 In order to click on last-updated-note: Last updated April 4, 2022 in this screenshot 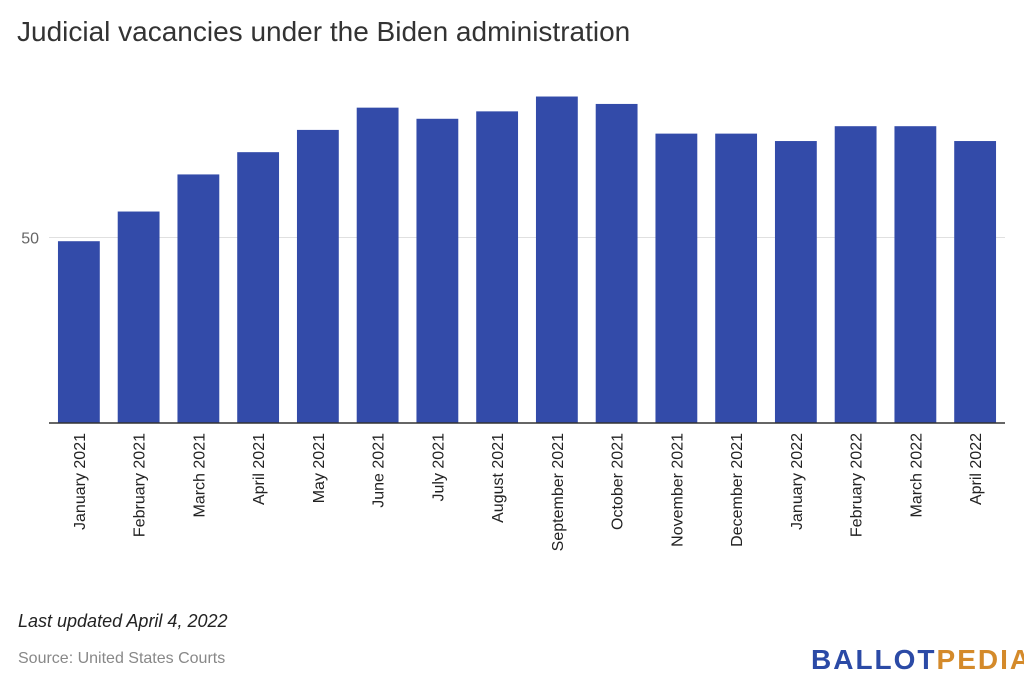, I will do `click(123, 621)`.